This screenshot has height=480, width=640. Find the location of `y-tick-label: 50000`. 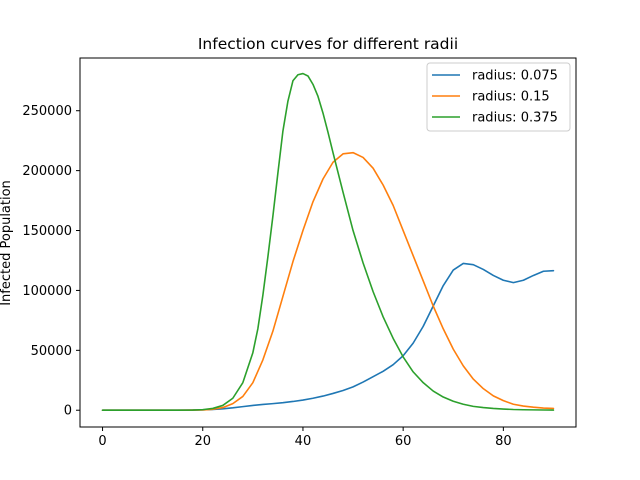

y-tick-label: 50000 is located at coordinates (51, 351).